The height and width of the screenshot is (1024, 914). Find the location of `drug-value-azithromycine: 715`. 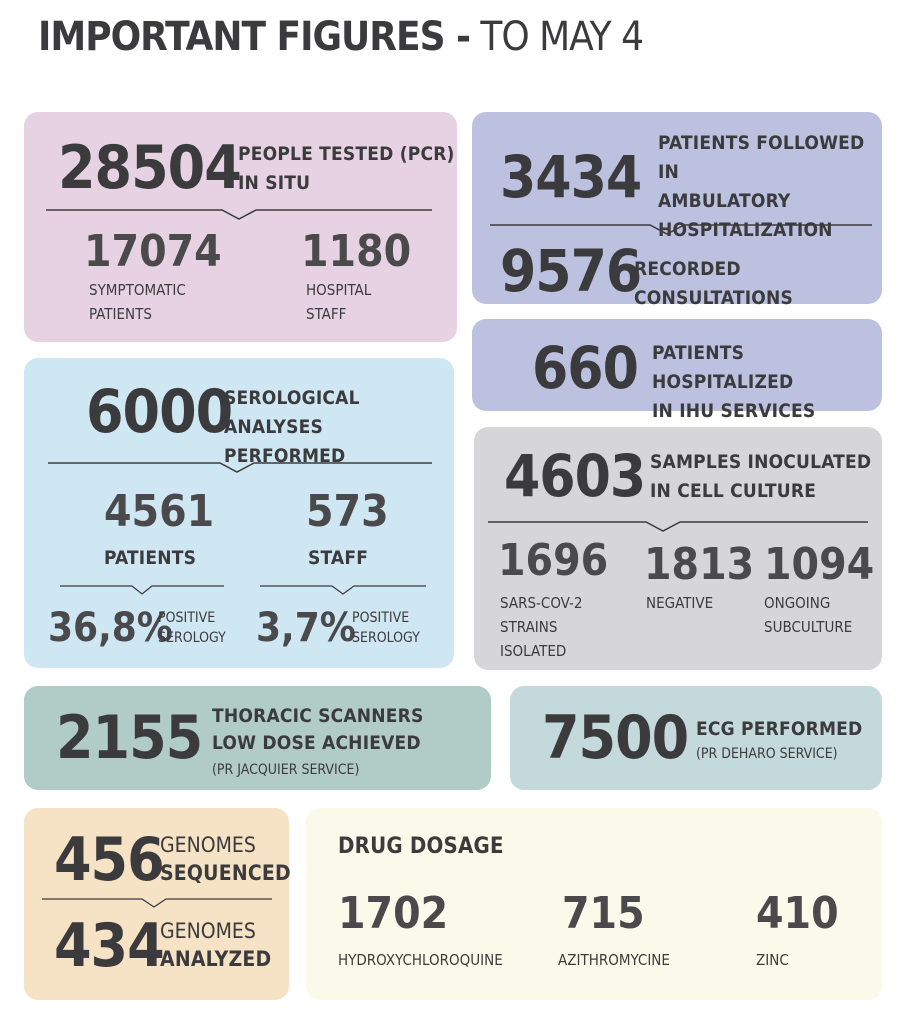

drug-value-azithromycine: 715 is located at coordinates (603, 913).